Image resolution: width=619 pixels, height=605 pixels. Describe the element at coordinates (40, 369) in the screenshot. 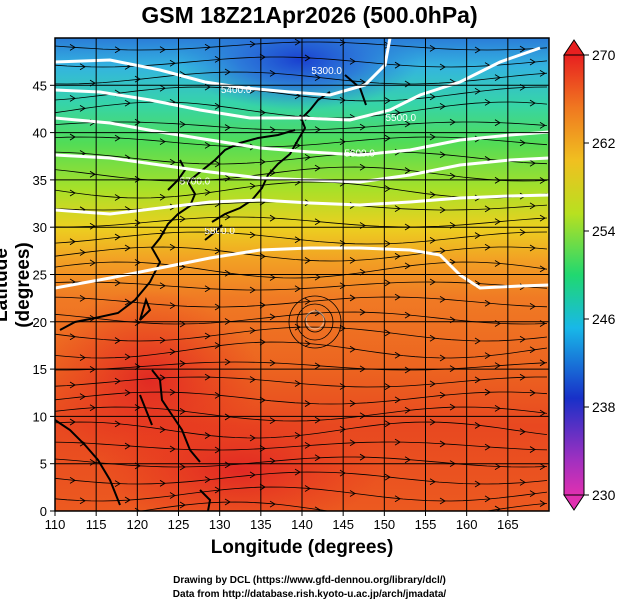

I see `y-tick-label: 15` at that location.